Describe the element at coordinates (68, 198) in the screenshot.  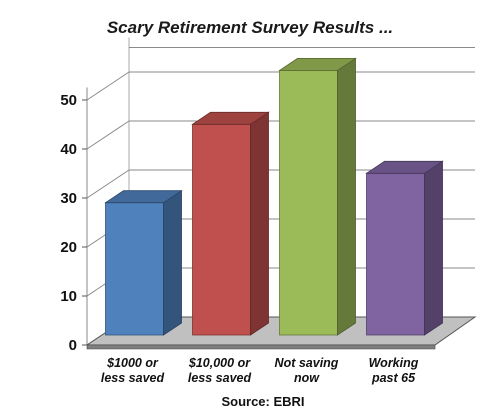
I see `y-tick-label: 30` at that location.